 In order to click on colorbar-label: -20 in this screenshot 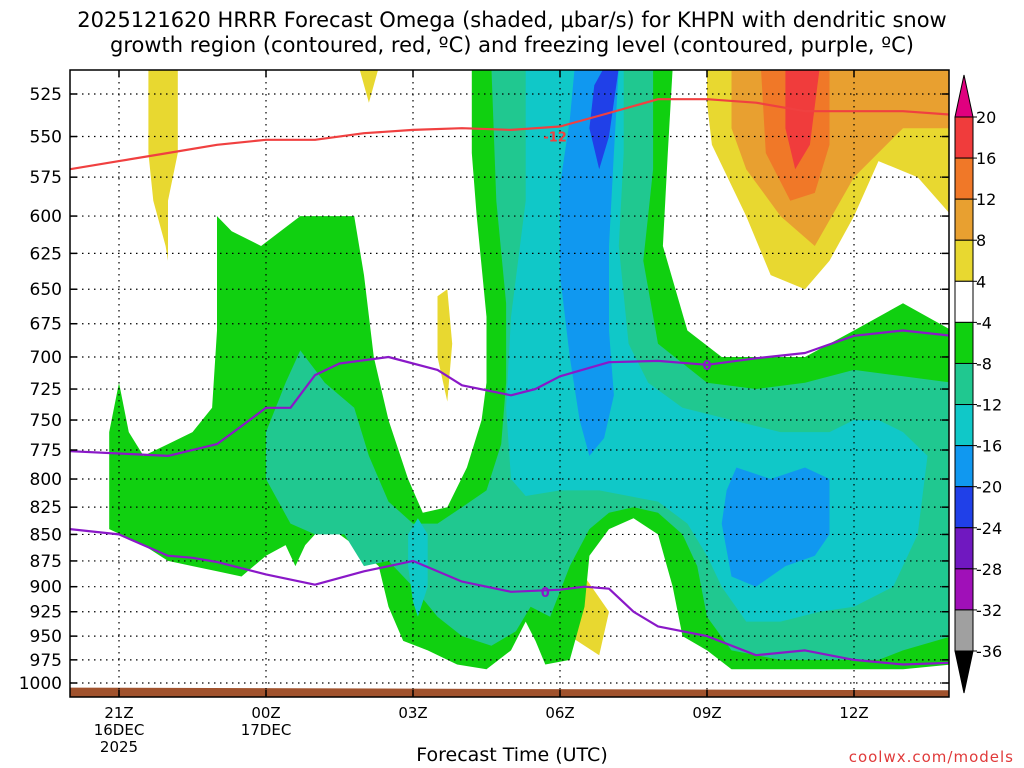, I will do `click(989, 487)`.